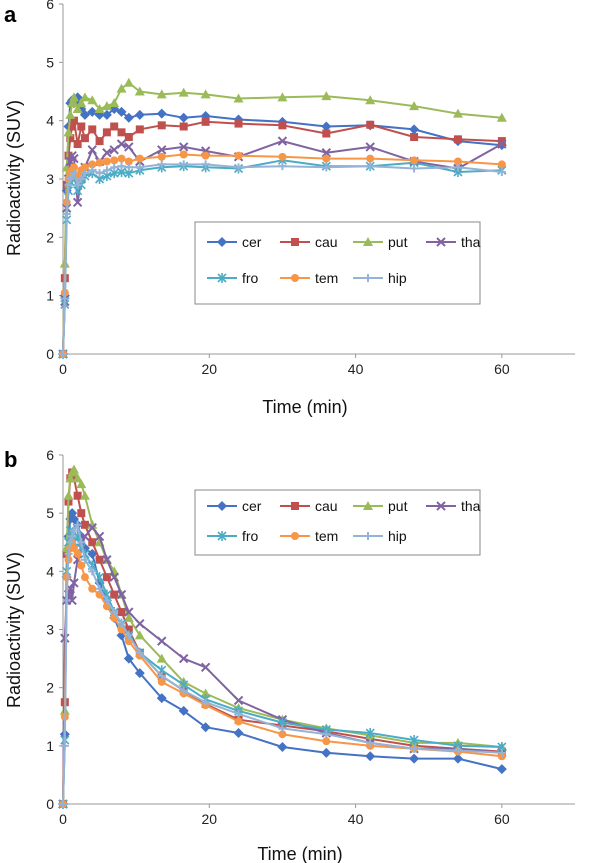 Image resolution: width=592 pixels, height=863 pixels. Describe the element at coordinates (344, 260) in the screenshot. I see `panel-a-legend-items: cer cau put tha fro tem hip` at that location.